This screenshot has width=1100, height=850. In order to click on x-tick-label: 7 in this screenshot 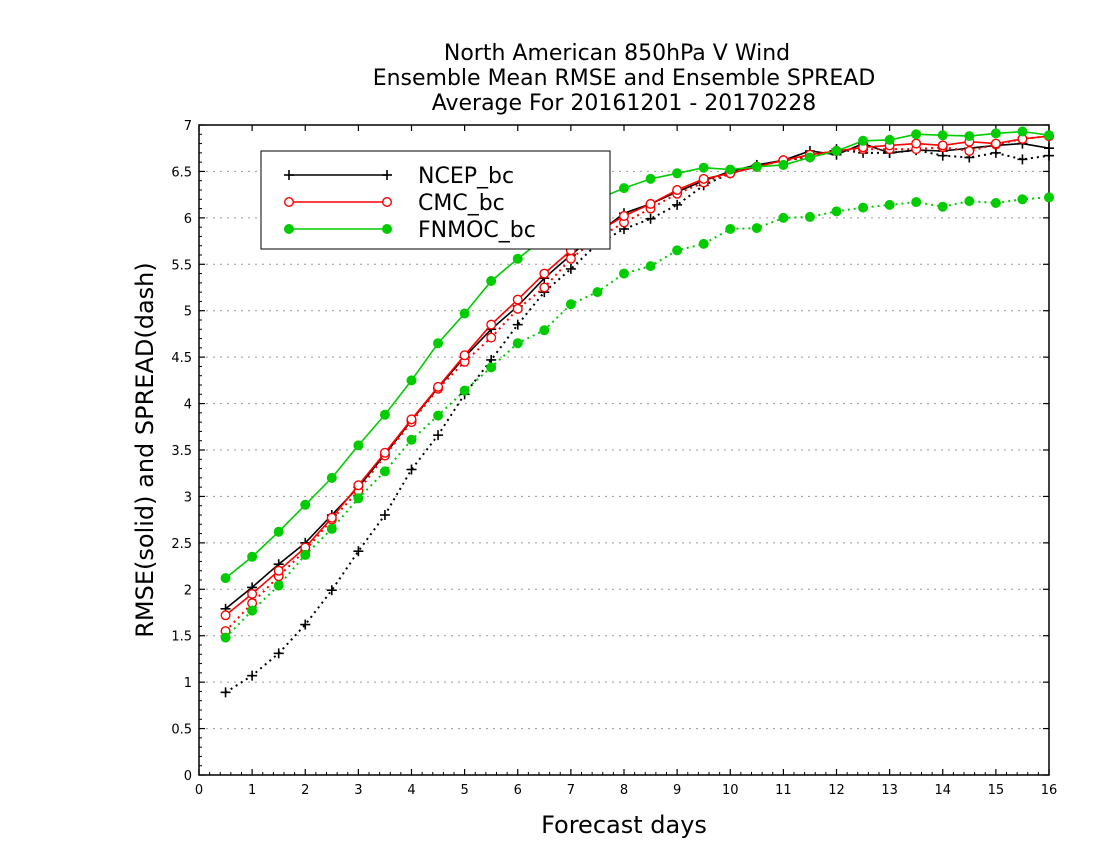, I will do `click(571, 790)`.